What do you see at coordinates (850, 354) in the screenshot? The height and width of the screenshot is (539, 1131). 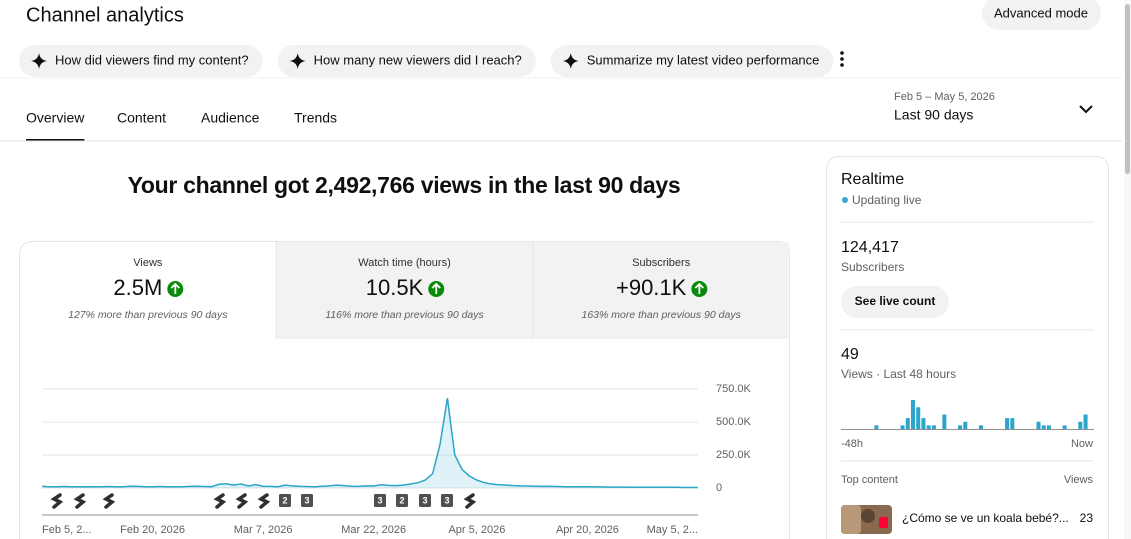 I see `realtime-views: 49` at bounding box center [850, 354].